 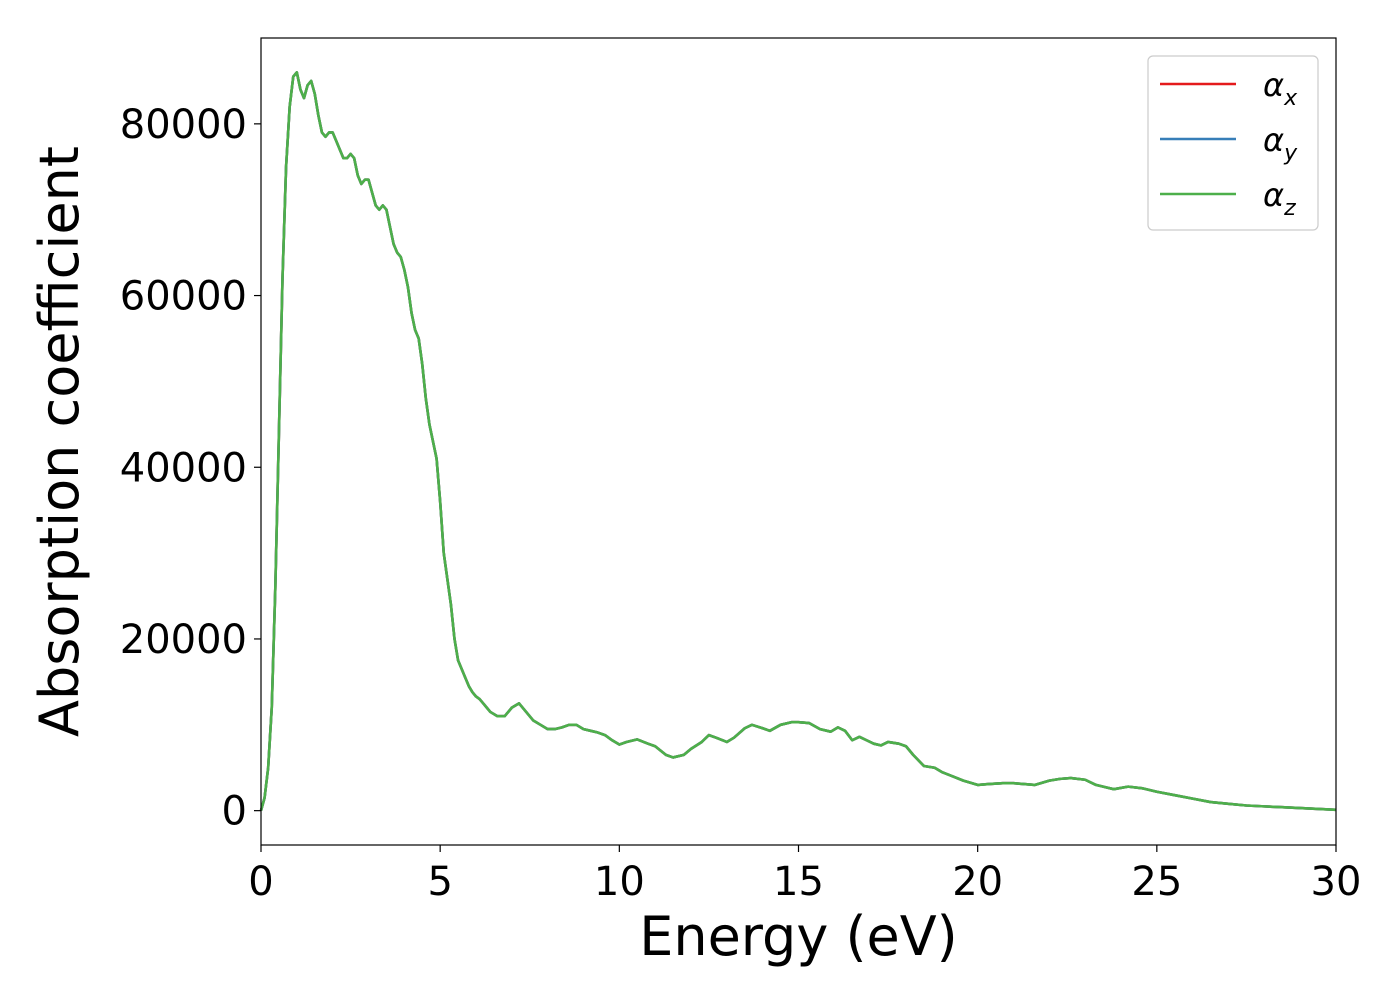 I want to click on x-axis-ticks: 0 5 10 15 20 25 30, so click(x=804, y=875).